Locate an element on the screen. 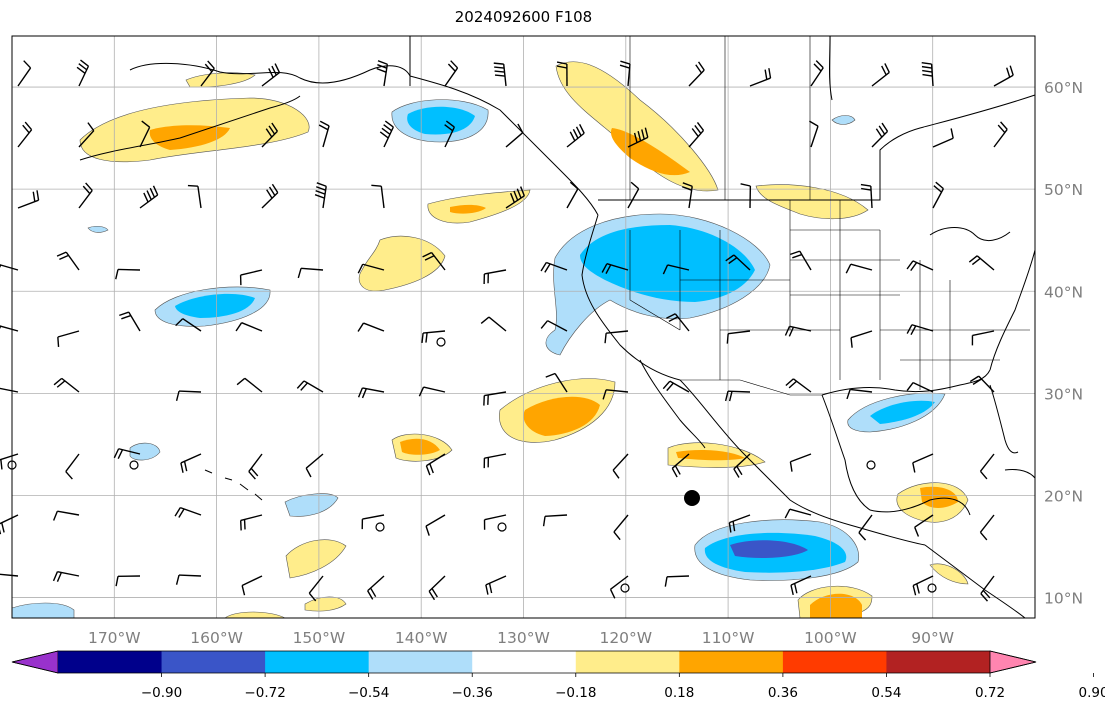  mexico-us-border is located at coordinates (751, 387).